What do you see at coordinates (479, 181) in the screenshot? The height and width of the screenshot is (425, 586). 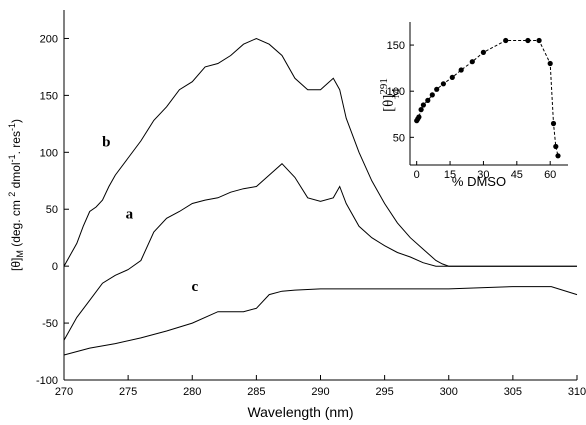 I see `inset-x-axis-label: % DMSO` at bounding box center [479, 181].